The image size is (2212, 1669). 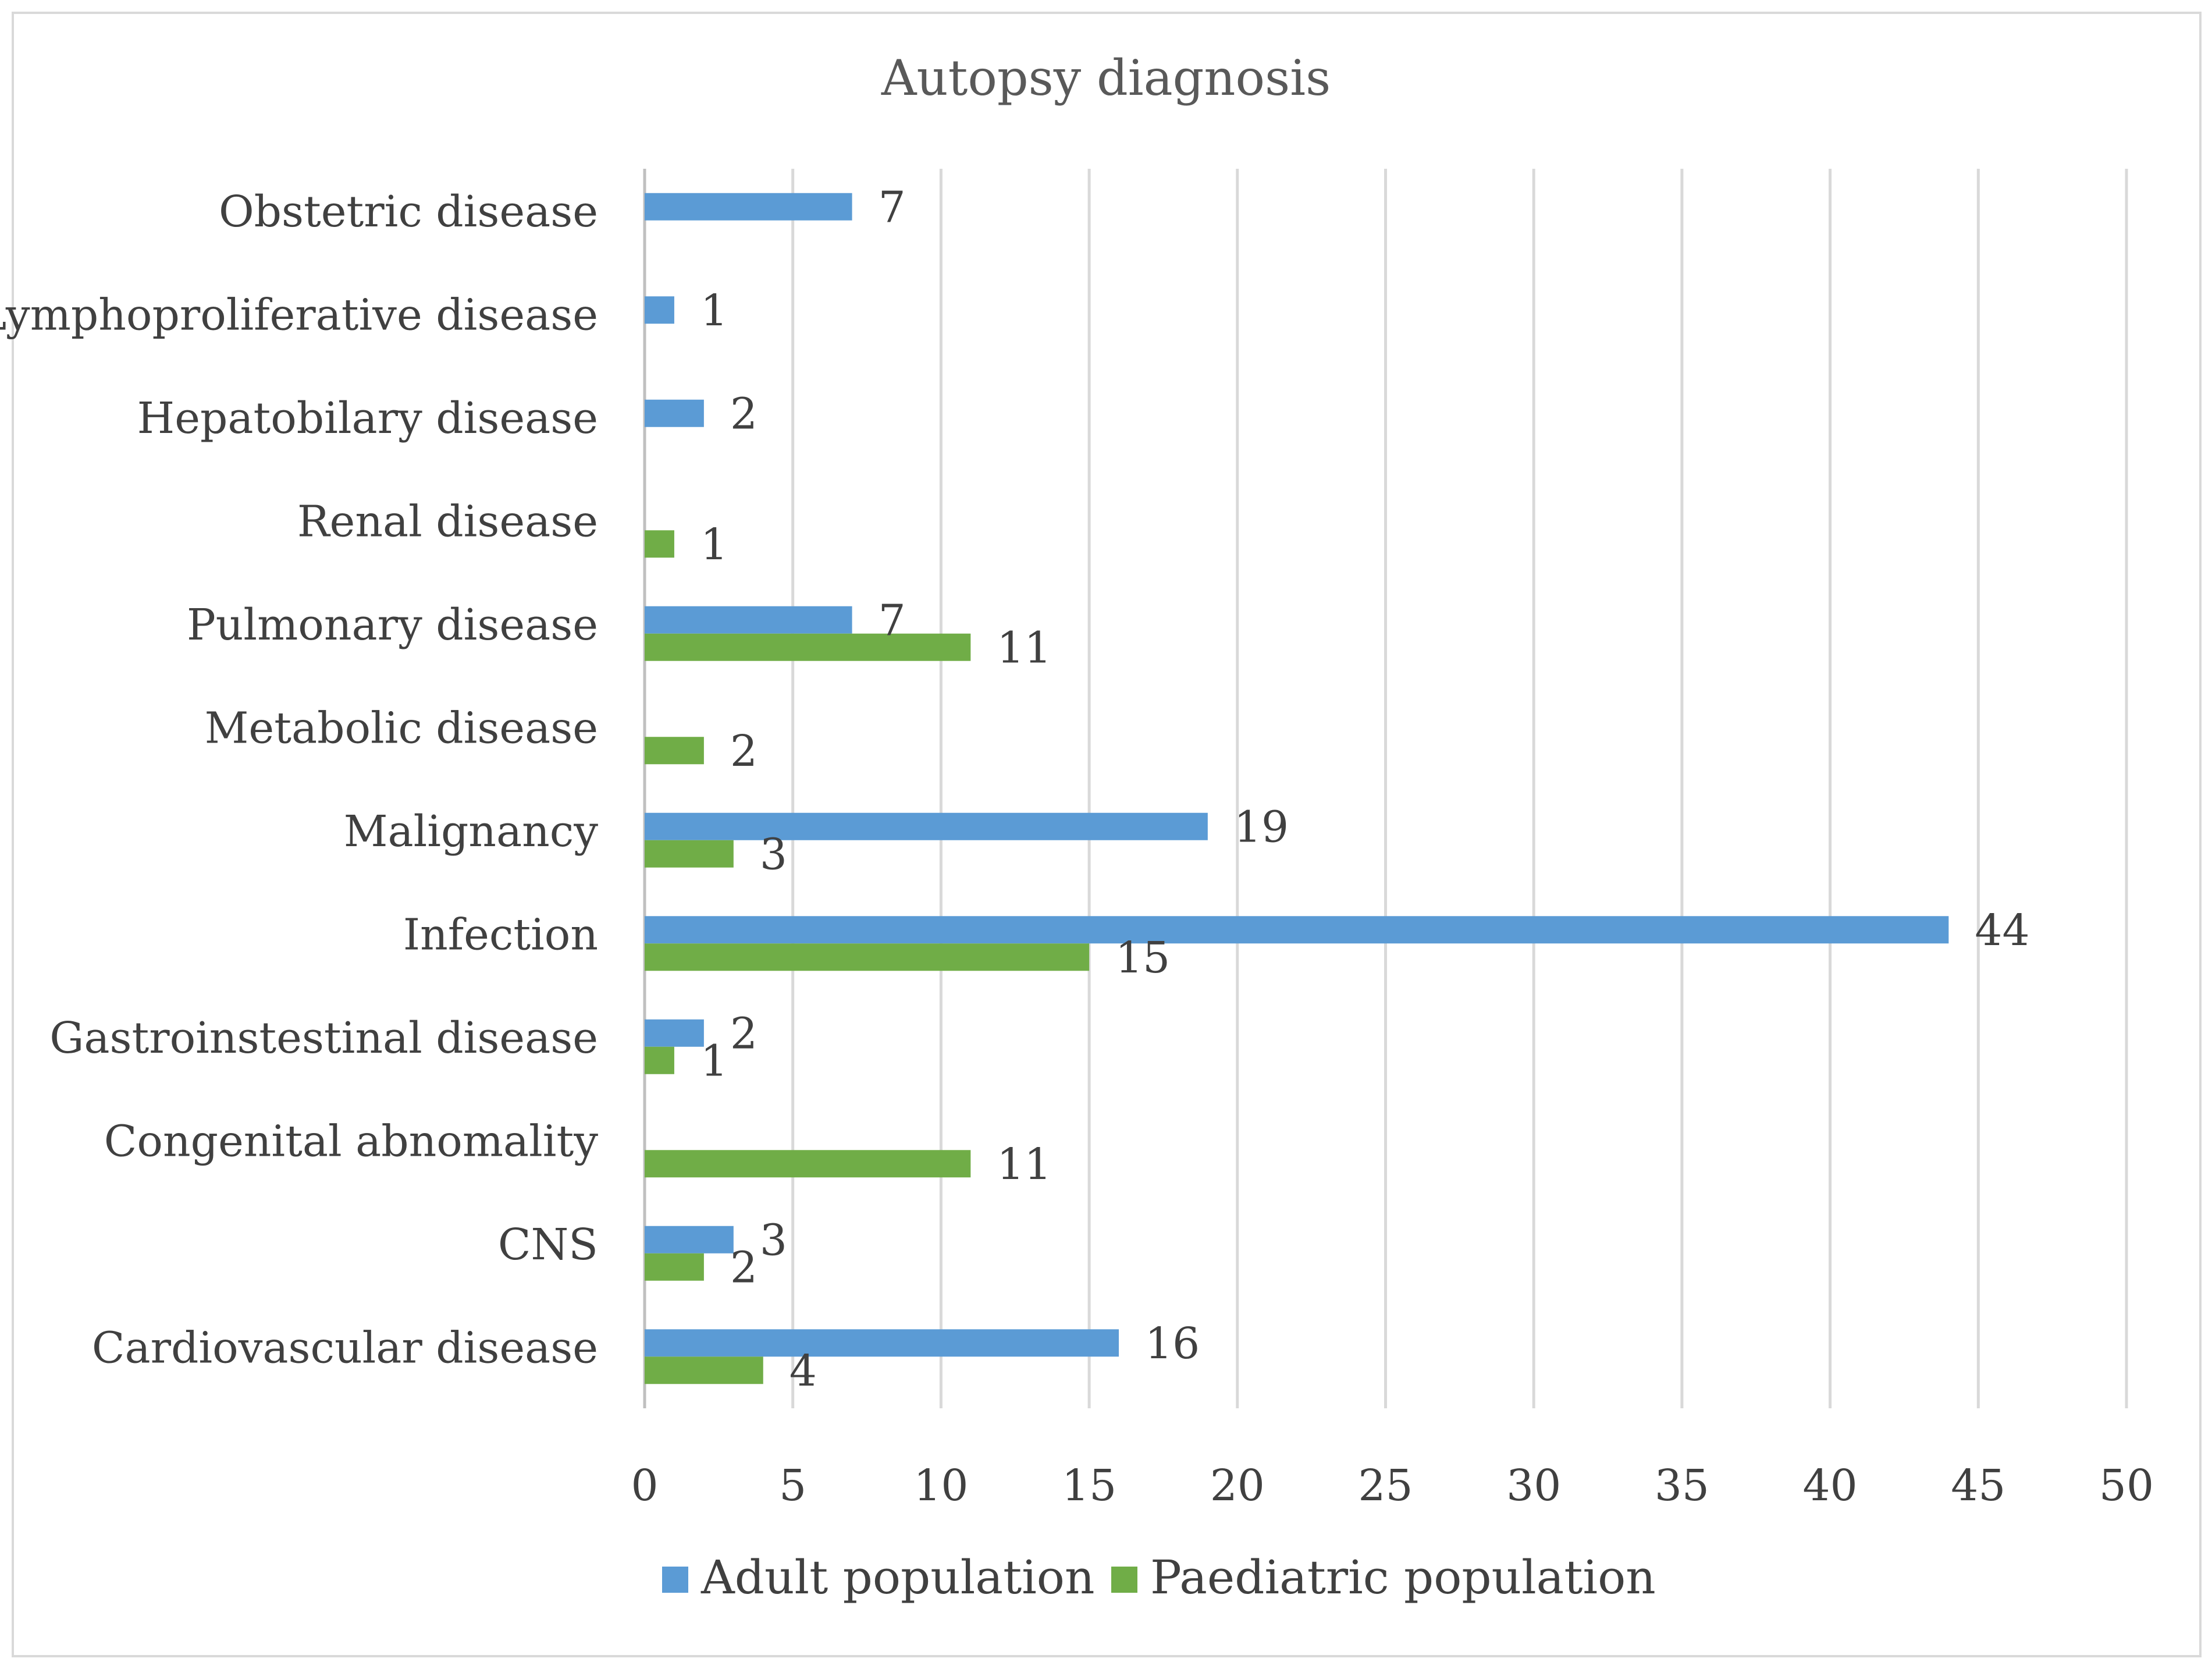 What do you see at coordinates (714, 311) in the screenshot?
I see `data-label-adult-10: 1` at bounding box center [714, 311].